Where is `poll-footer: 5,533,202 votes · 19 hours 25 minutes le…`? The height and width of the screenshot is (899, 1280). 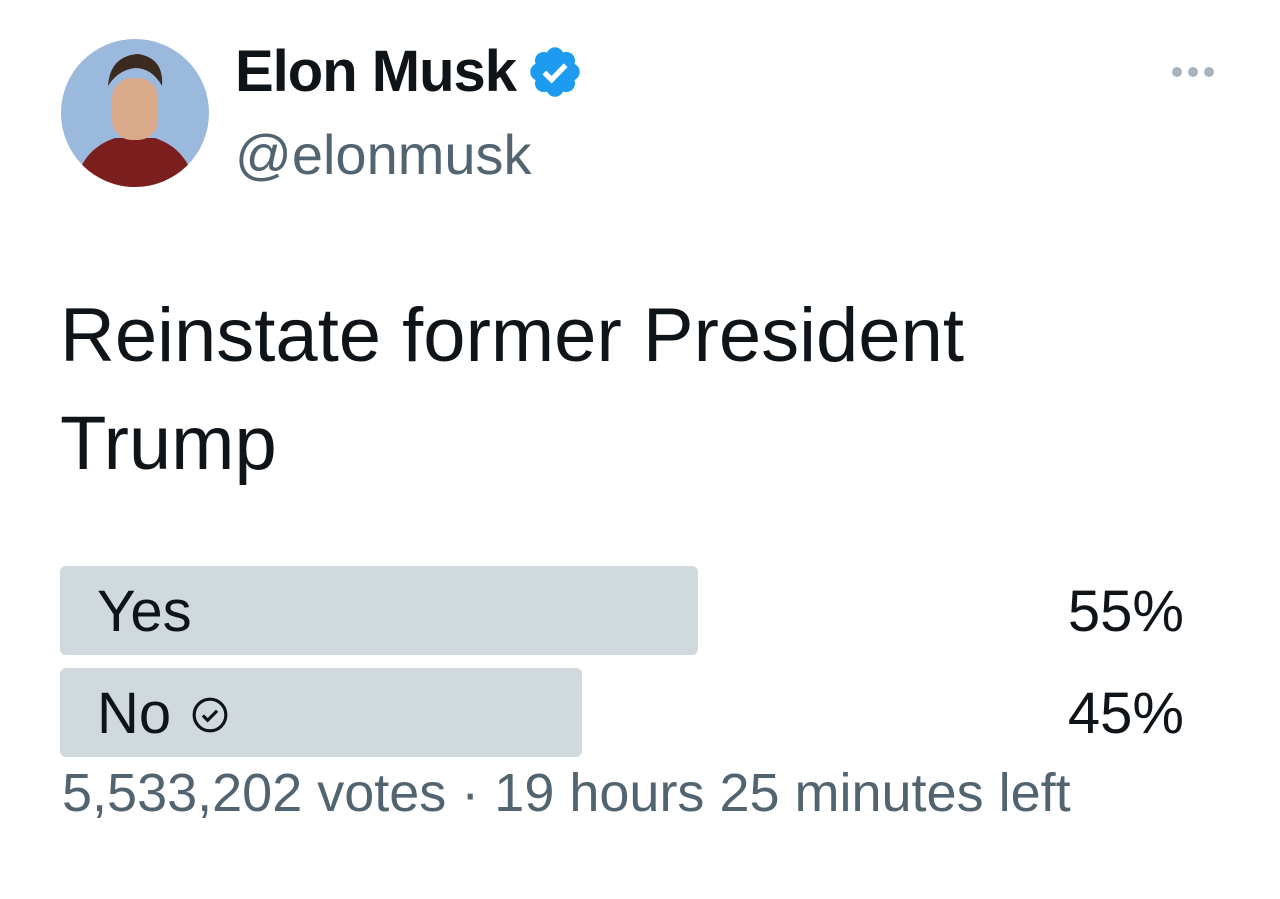 poll-footer: 5,533,202 votes · 19 hours 25 minutes le… is located at coordinates (566, 793).